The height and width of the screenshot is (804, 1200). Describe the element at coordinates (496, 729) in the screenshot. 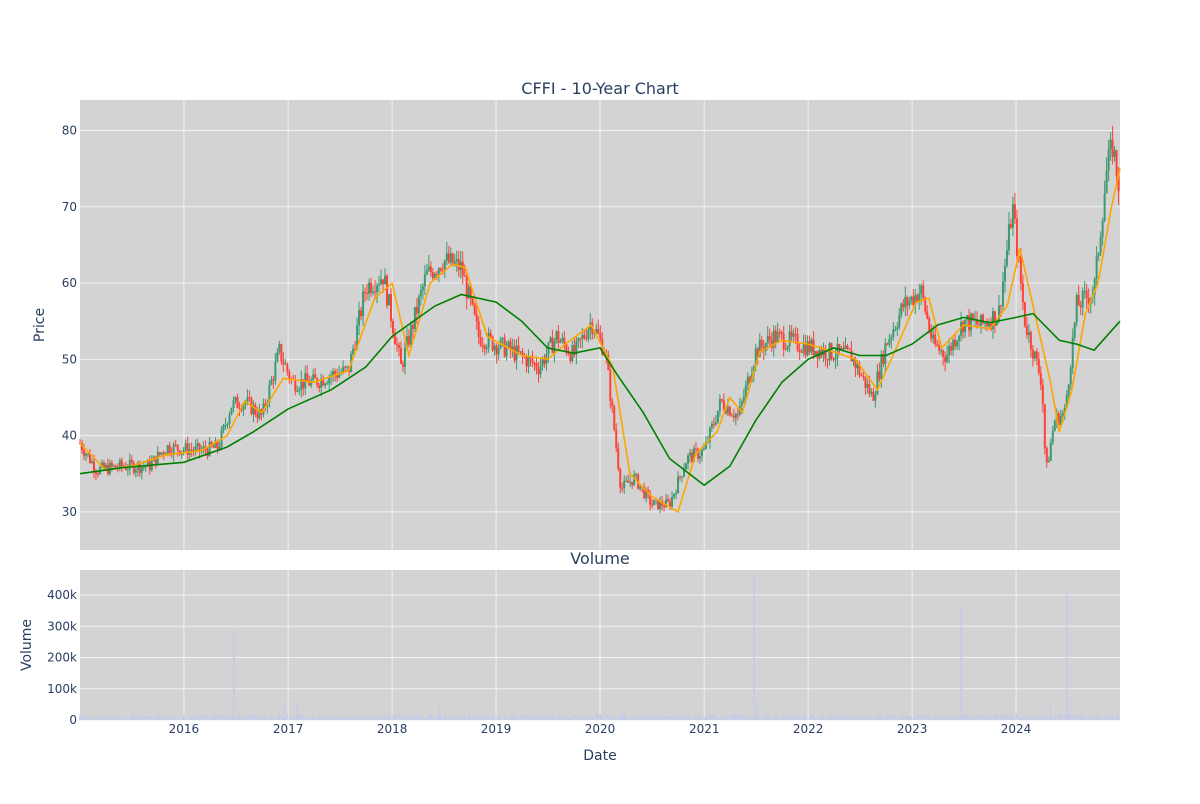

I see `x-tick-label: 2019` at that location.